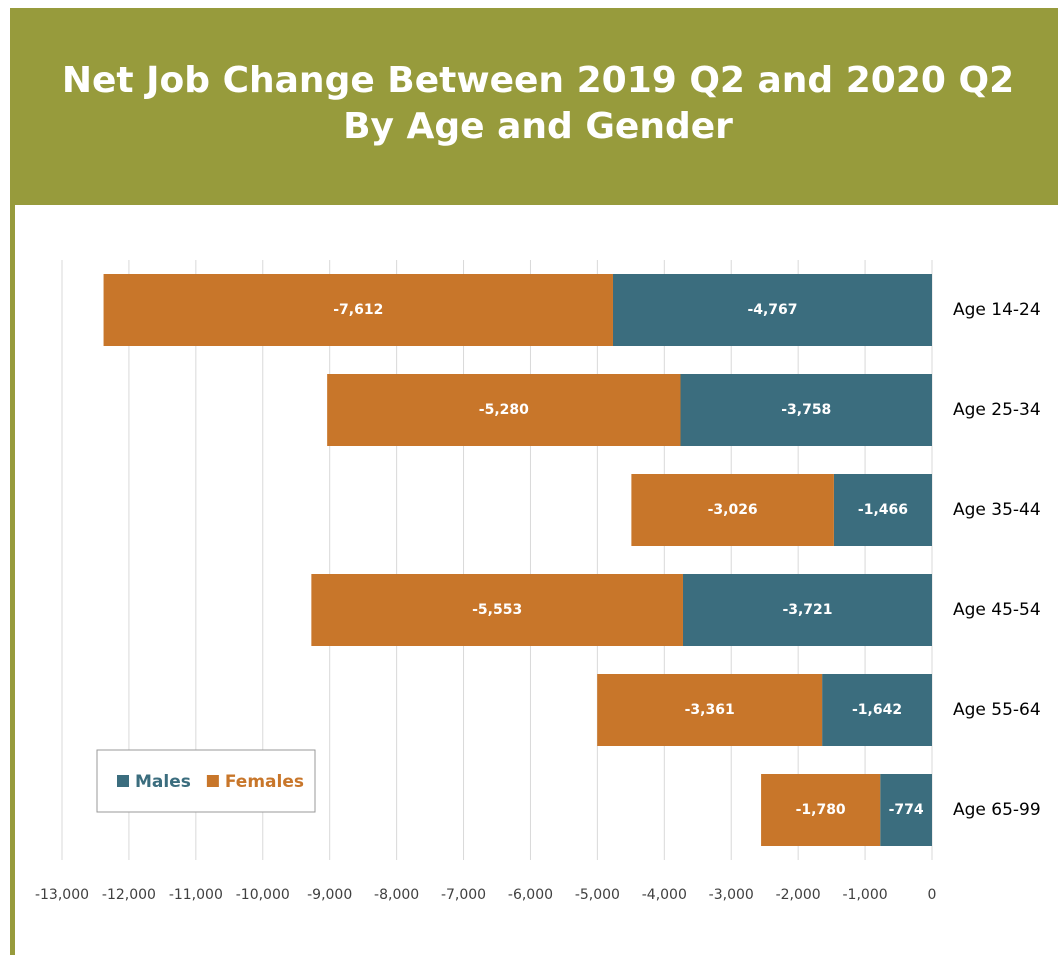 The height and width of the screenshot is (955, 1058). I want to click on x-tick-label: -11,000, so click(196, 895).